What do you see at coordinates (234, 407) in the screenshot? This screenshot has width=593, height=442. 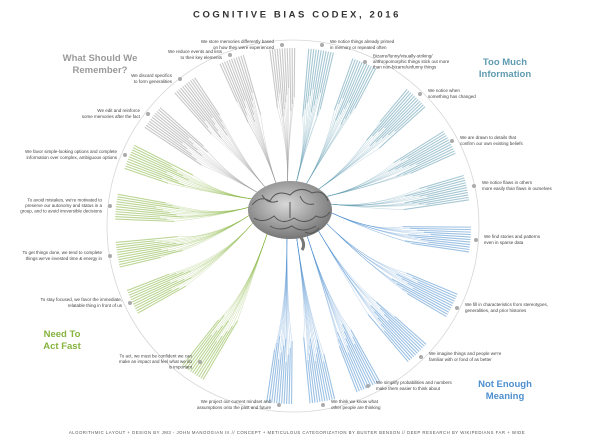 I see `group-text-line: assumptions onto the past and future` at bounding box center [234, 407].